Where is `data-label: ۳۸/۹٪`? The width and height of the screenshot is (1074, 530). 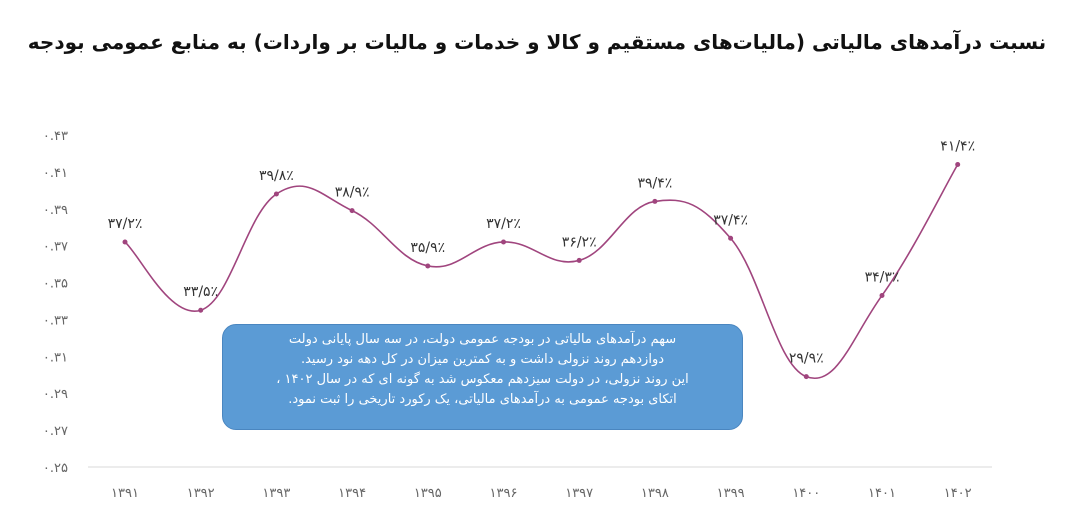
data-label: ۳۸/۹٪ is located at coordinates (352, 193).